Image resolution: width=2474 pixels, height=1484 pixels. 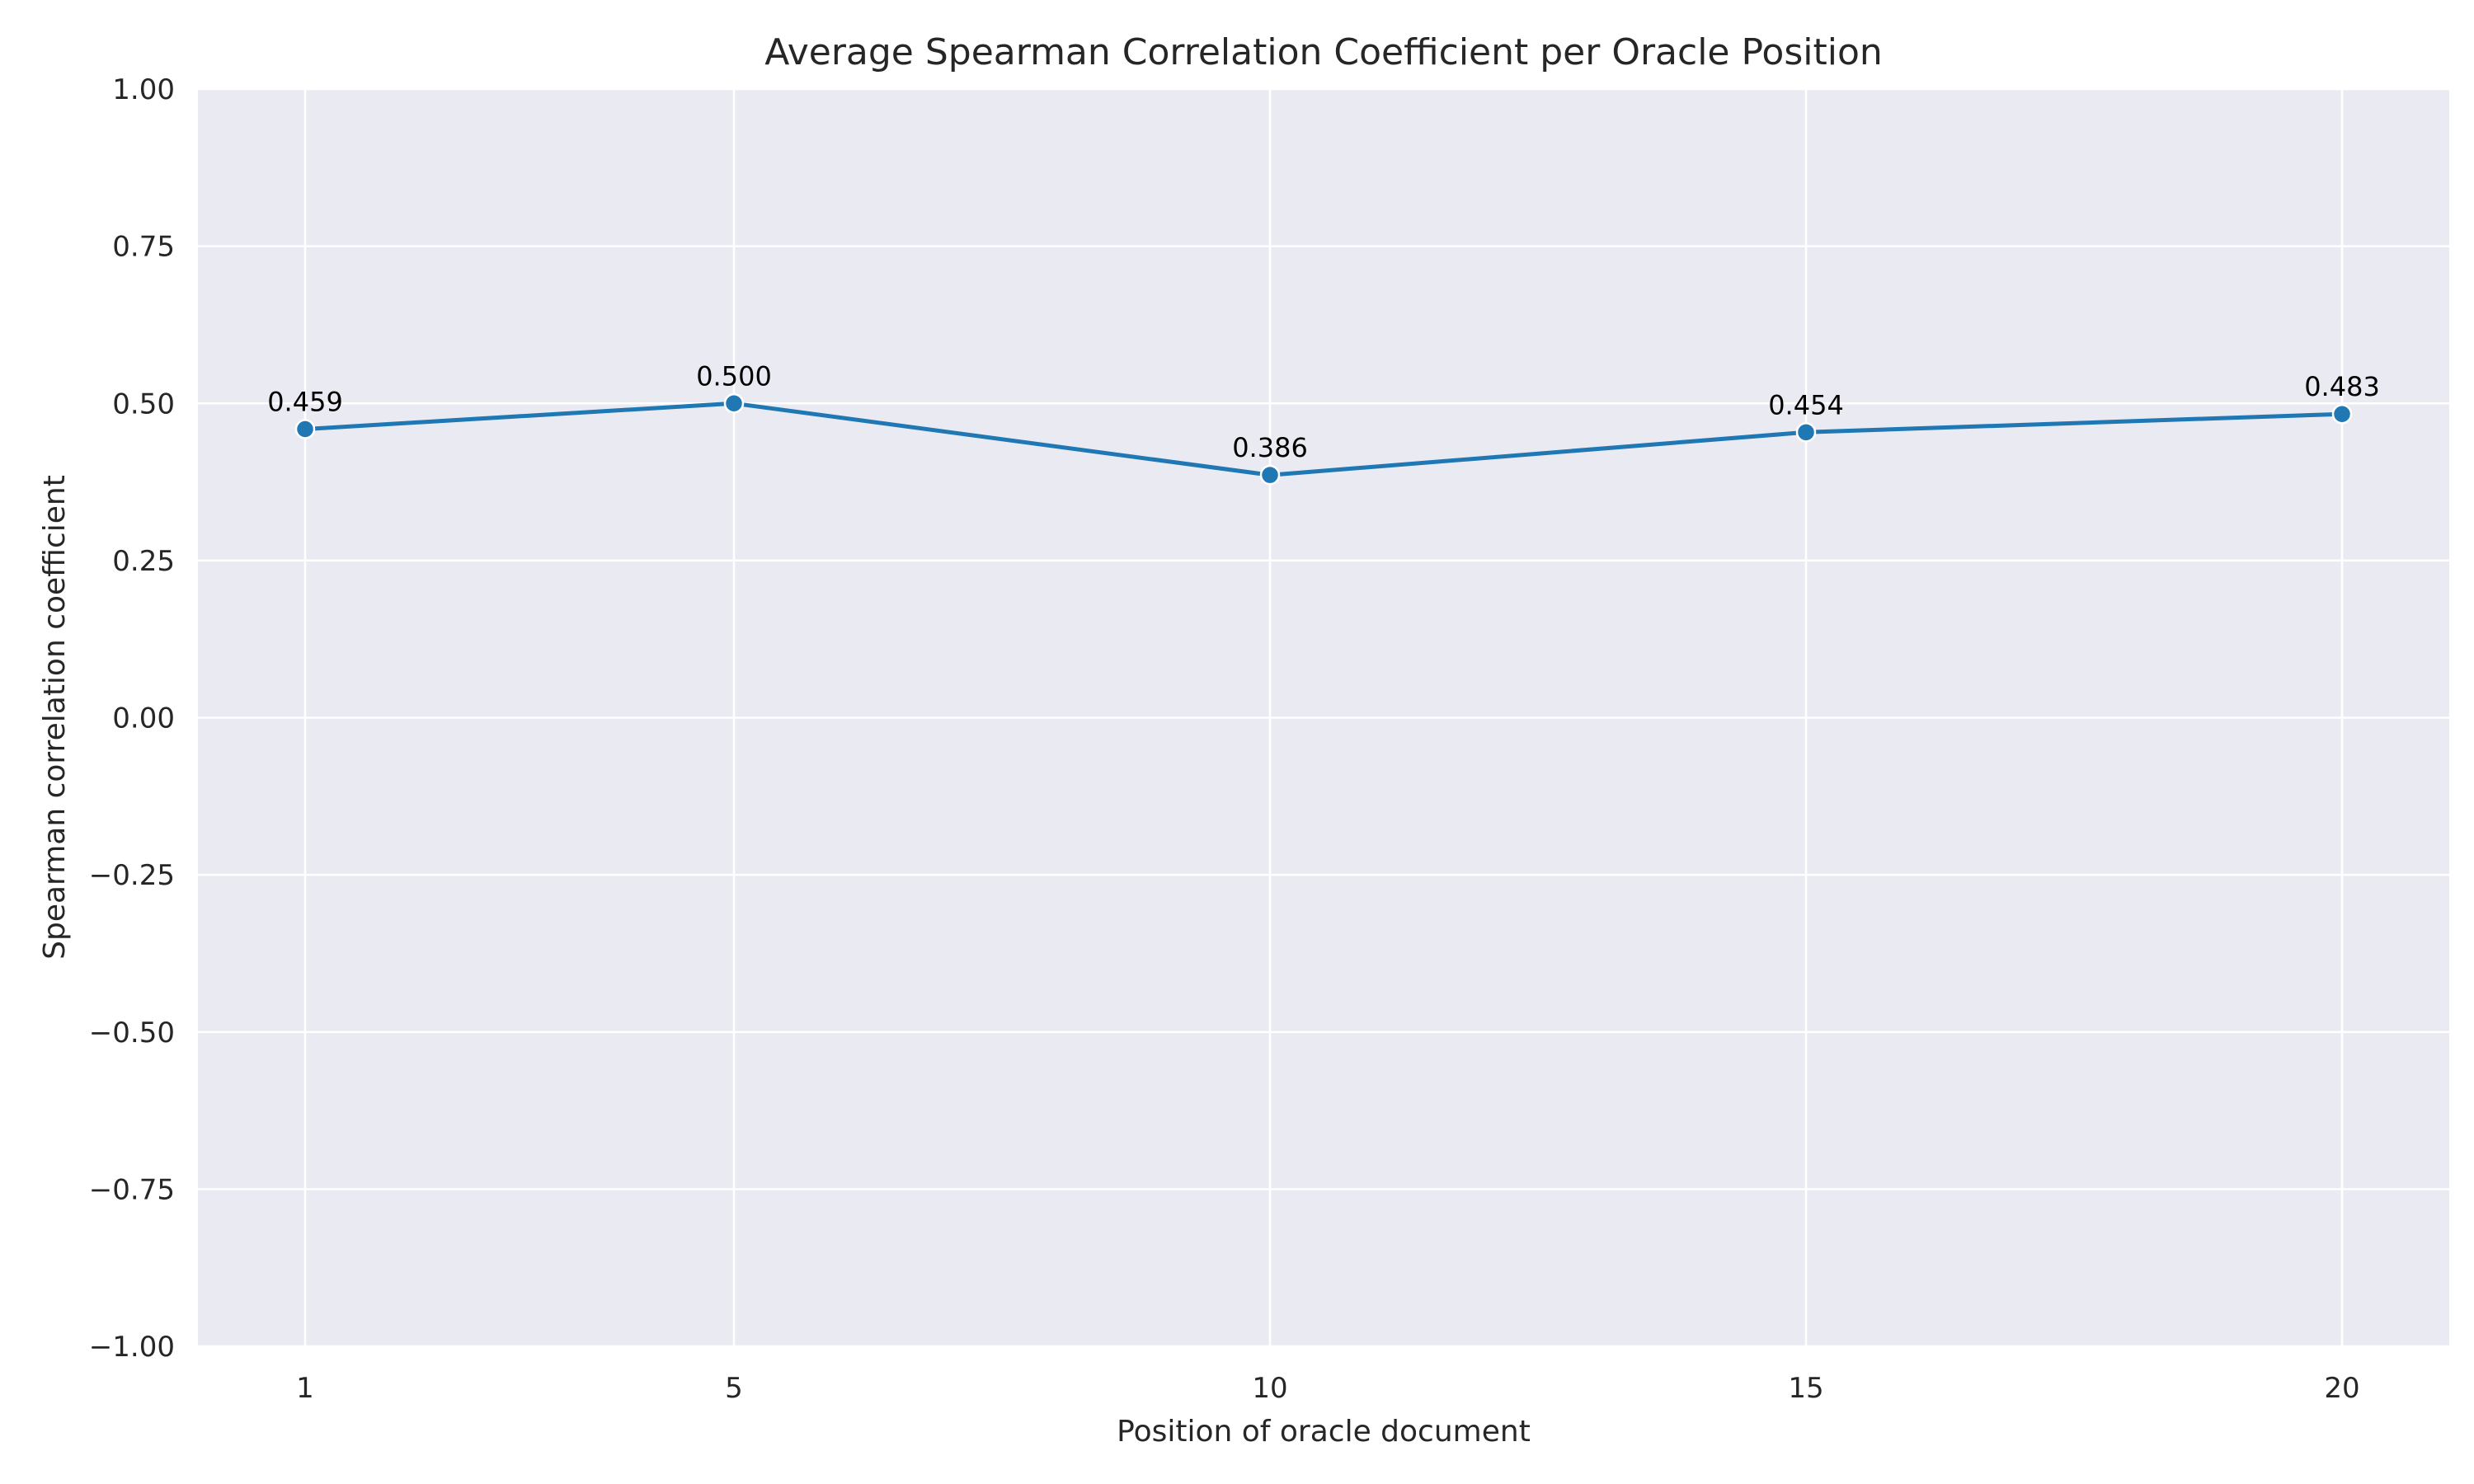 What do you see at coordinates (734, 376) in the screenshot?
I see `data-label: 0.500` at bounding box center [734, 376].